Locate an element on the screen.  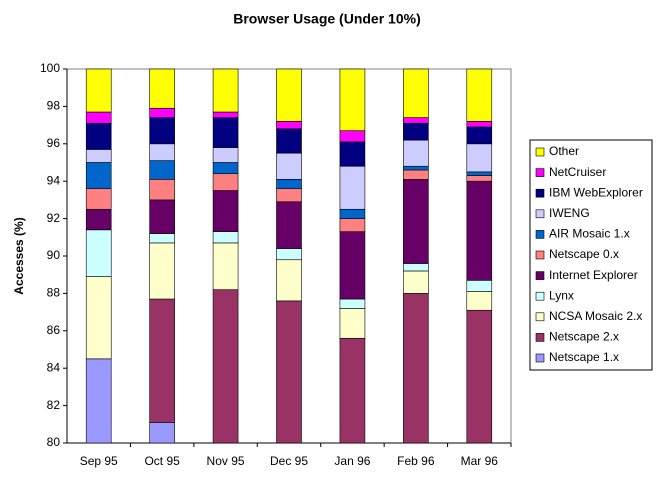
legend-label: Netscape 1.x is located at coordinates (584, 357).